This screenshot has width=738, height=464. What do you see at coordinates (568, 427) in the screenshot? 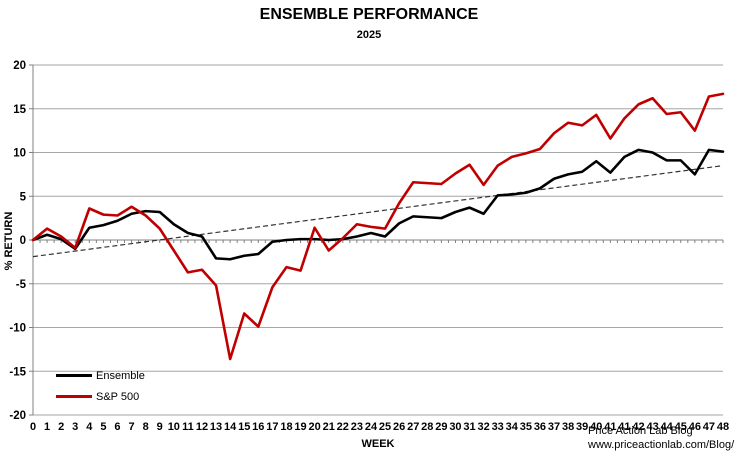
I see `x-tick-label: 38` at bounding box center [568, 427].